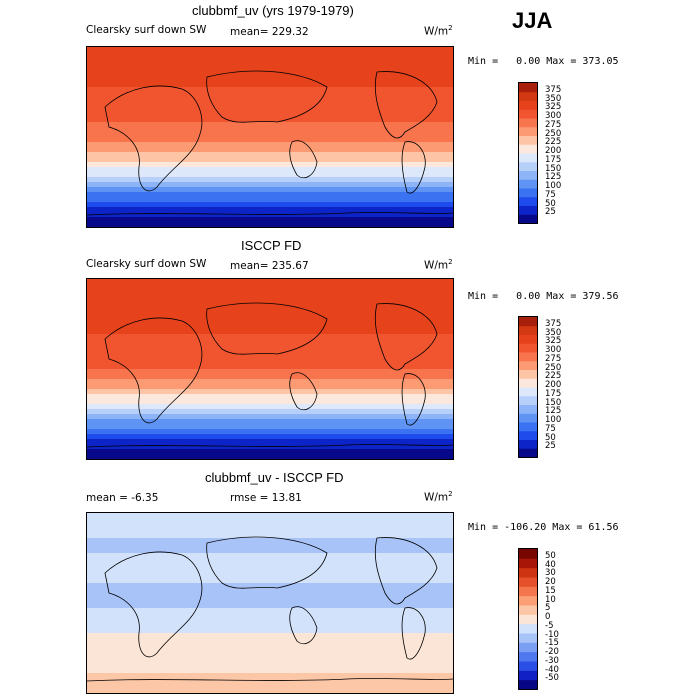 The image size is (700, 700). I want to click on panel-3-minmax: Min = -106.20 Max = 61.56, so click(543, 527).